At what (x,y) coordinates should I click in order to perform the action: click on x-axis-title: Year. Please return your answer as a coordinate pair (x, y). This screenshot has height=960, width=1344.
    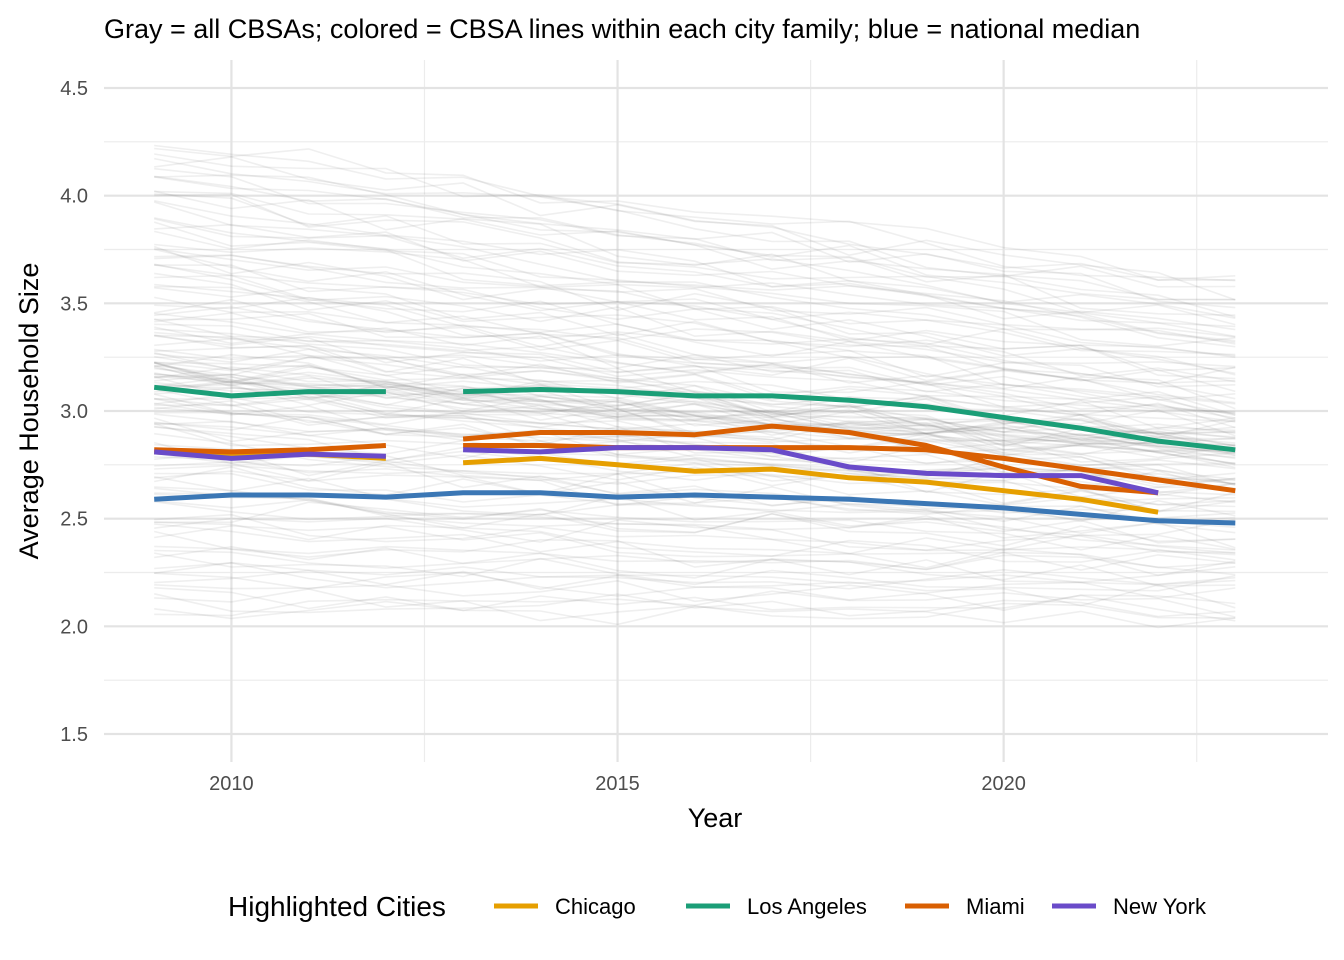
    Looking at the image, I should click on (715, 818).